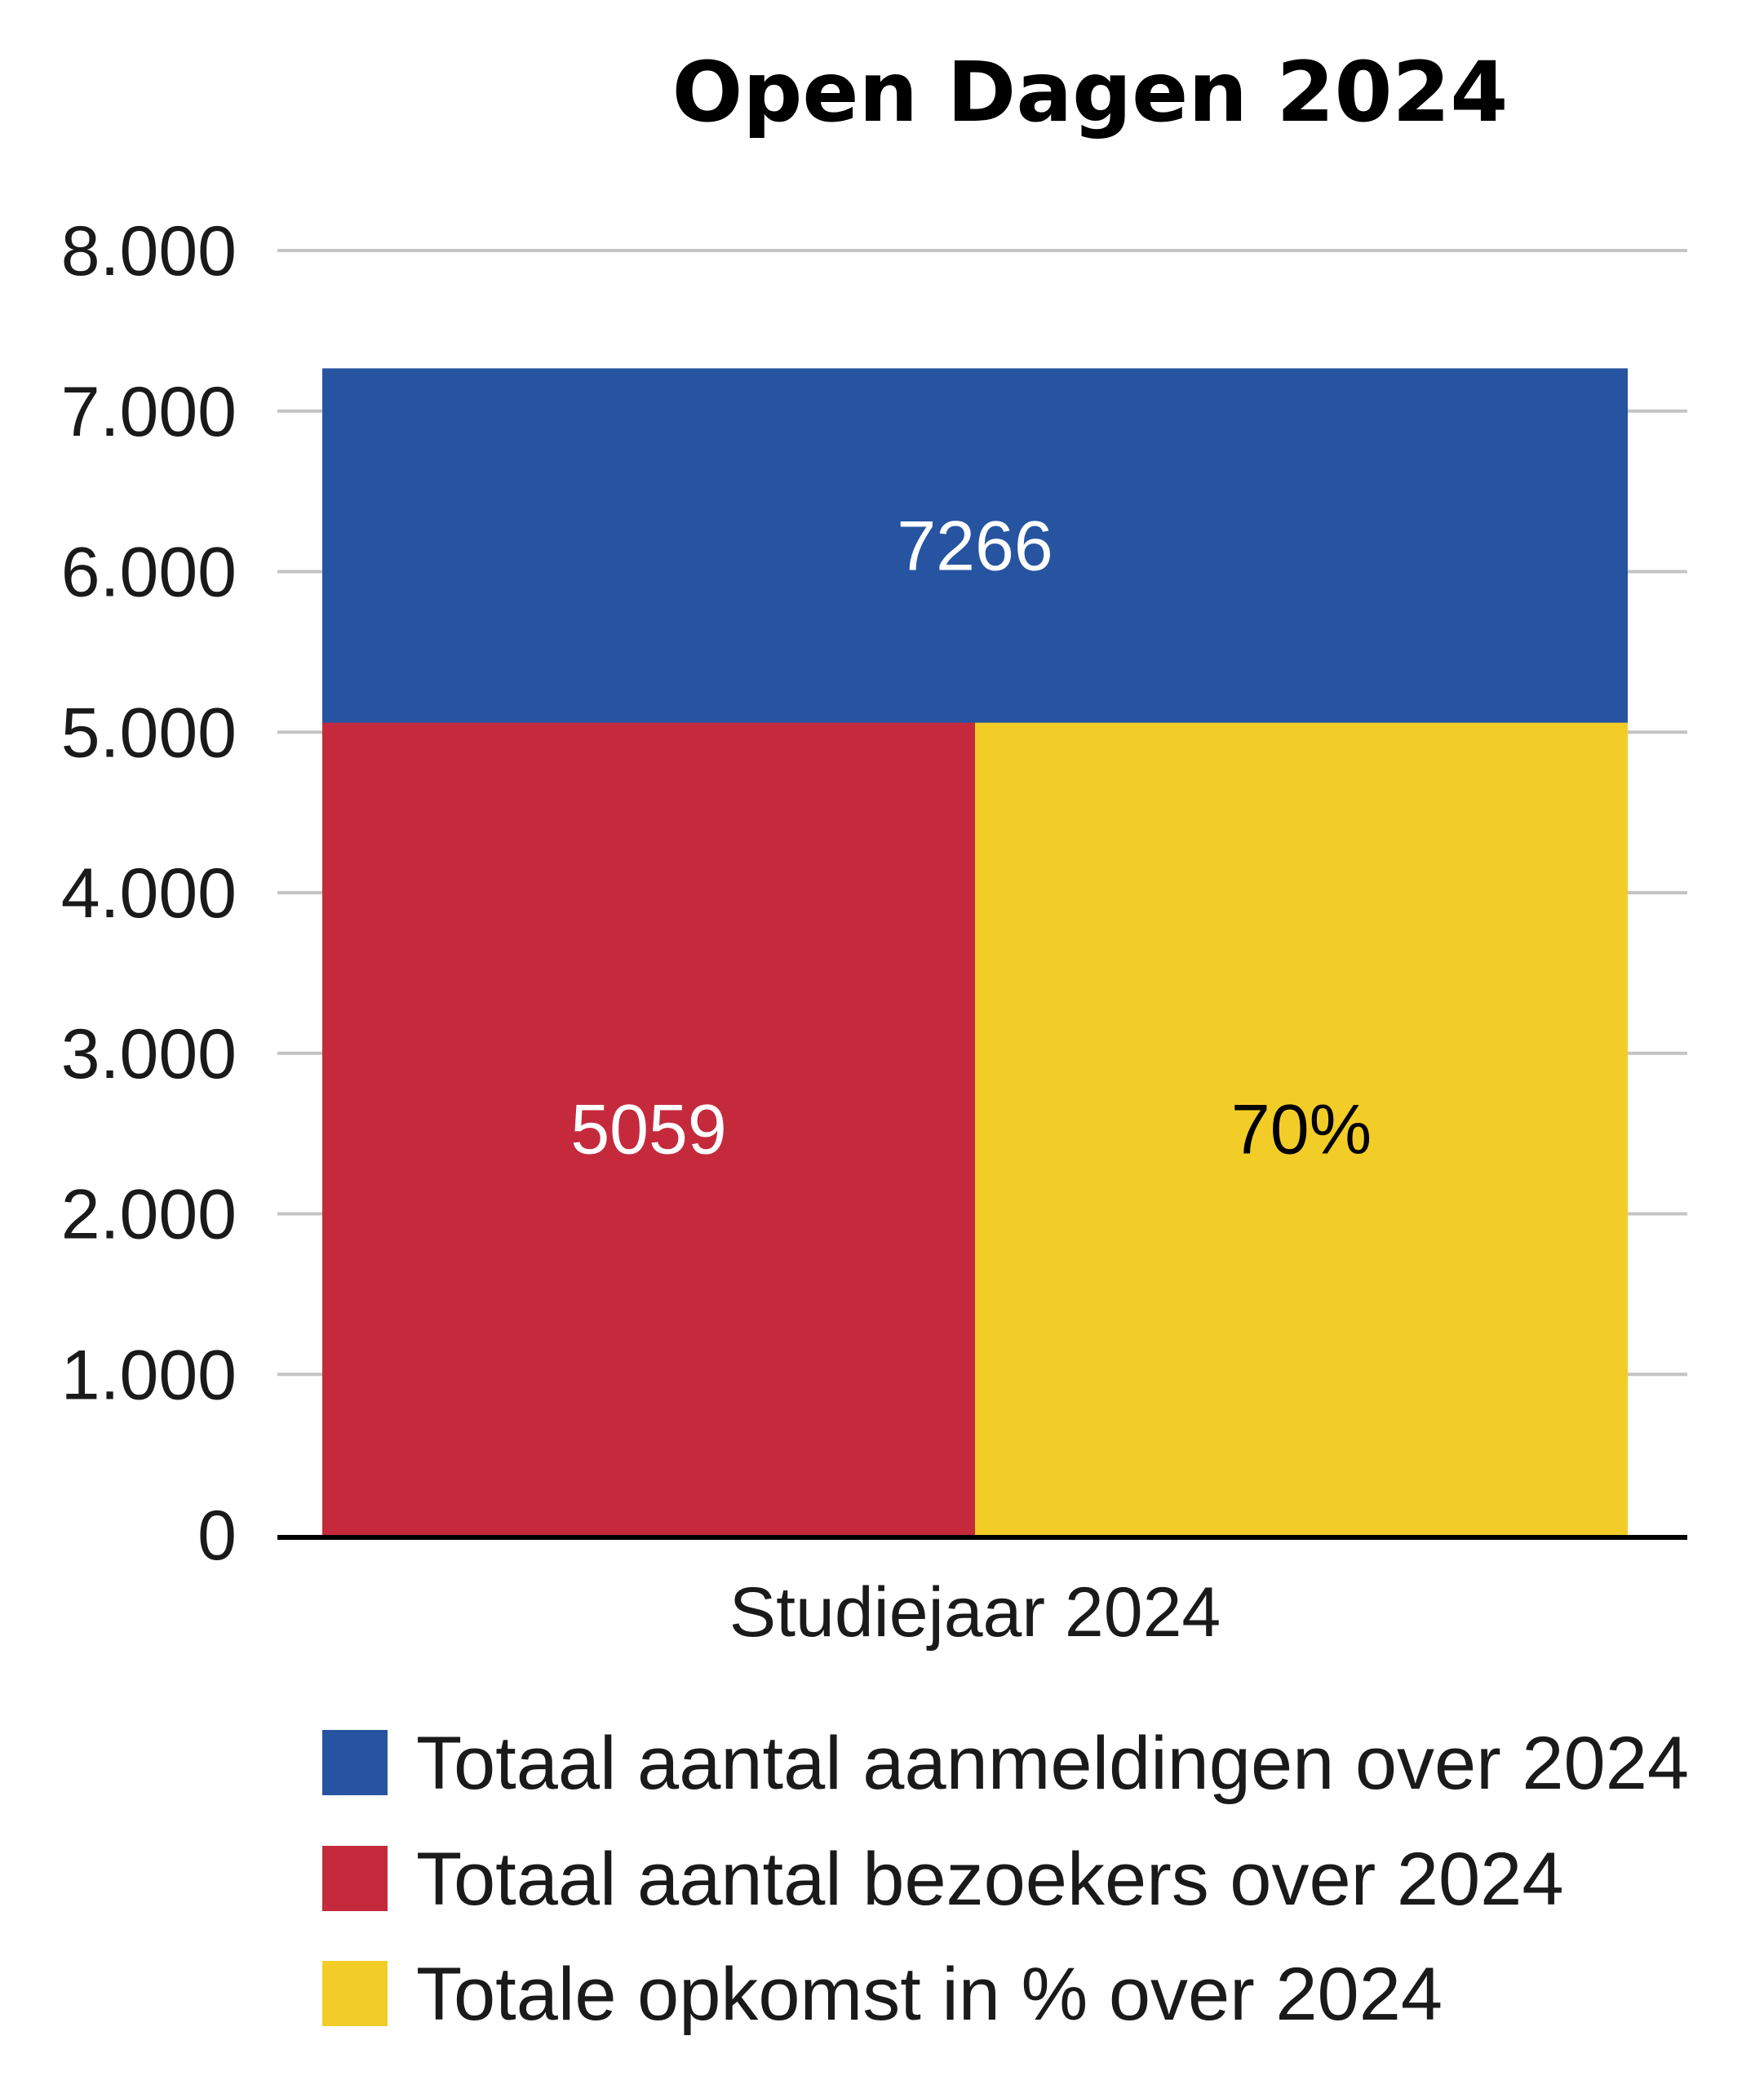 Image resolution: width=1764 pixels, height=2089 pixels. Describe the element at coordinates (217, 1536) in the screenshot. I see `y-tick-label: 0` at that location.